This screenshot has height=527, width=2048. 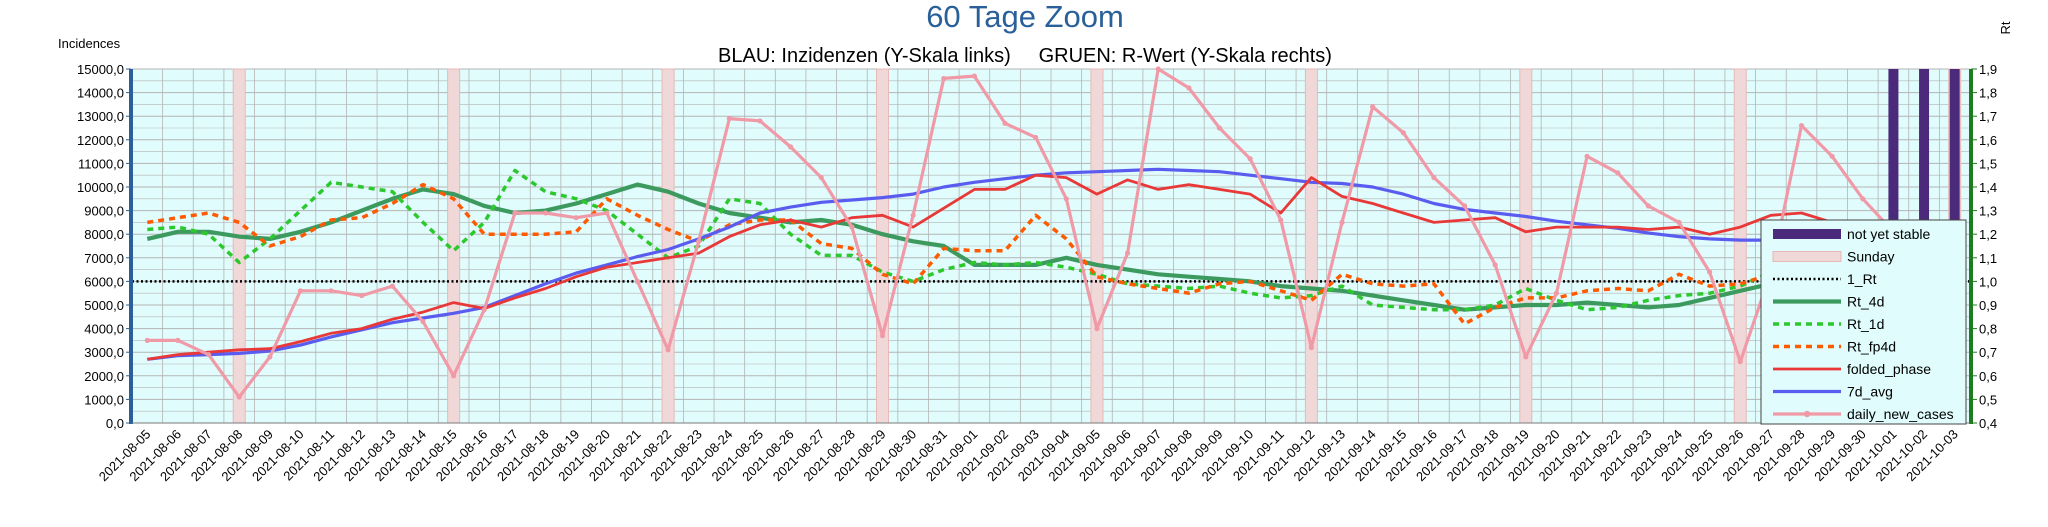 What do you see at coordinates (1988, 69) in the screenshot?
I see `right-tick-label: 1,9` at bounding box center [1988, 69].